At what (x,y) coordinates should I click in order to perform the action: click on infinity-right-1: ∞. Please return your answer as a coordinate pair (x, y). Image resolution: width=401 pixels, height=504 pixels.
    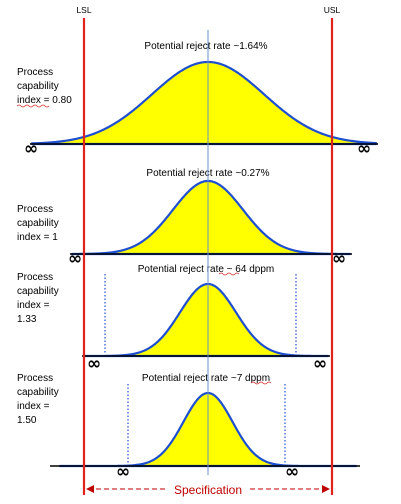
    Looking at the image, I should click on (364, 149).